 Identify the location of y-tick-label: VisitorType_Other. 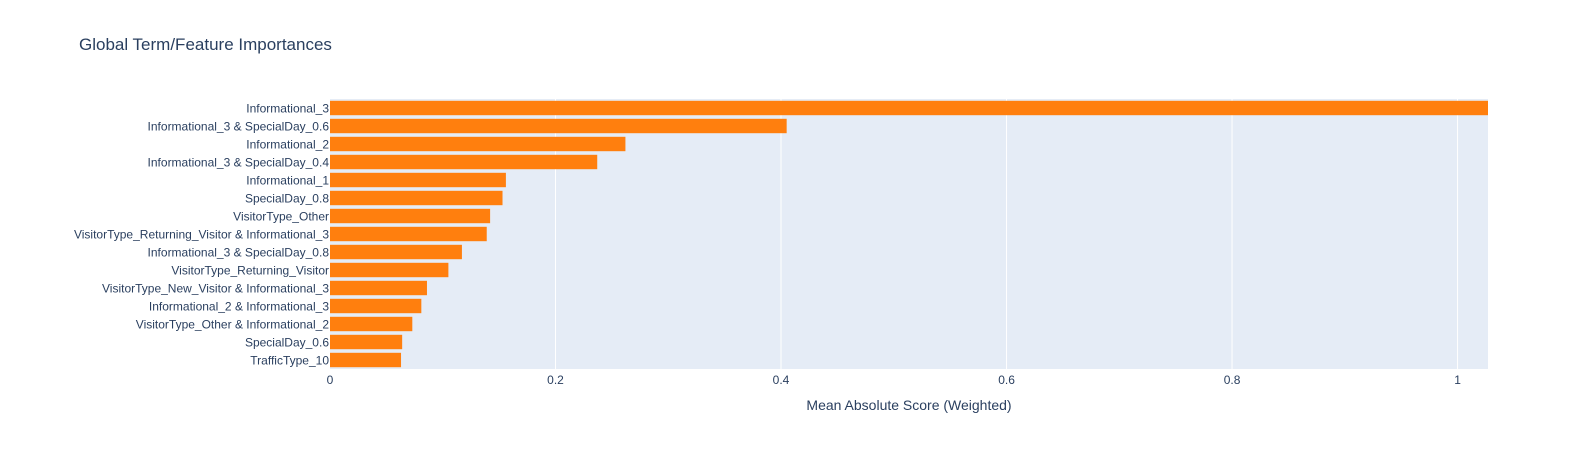
(281, 216).